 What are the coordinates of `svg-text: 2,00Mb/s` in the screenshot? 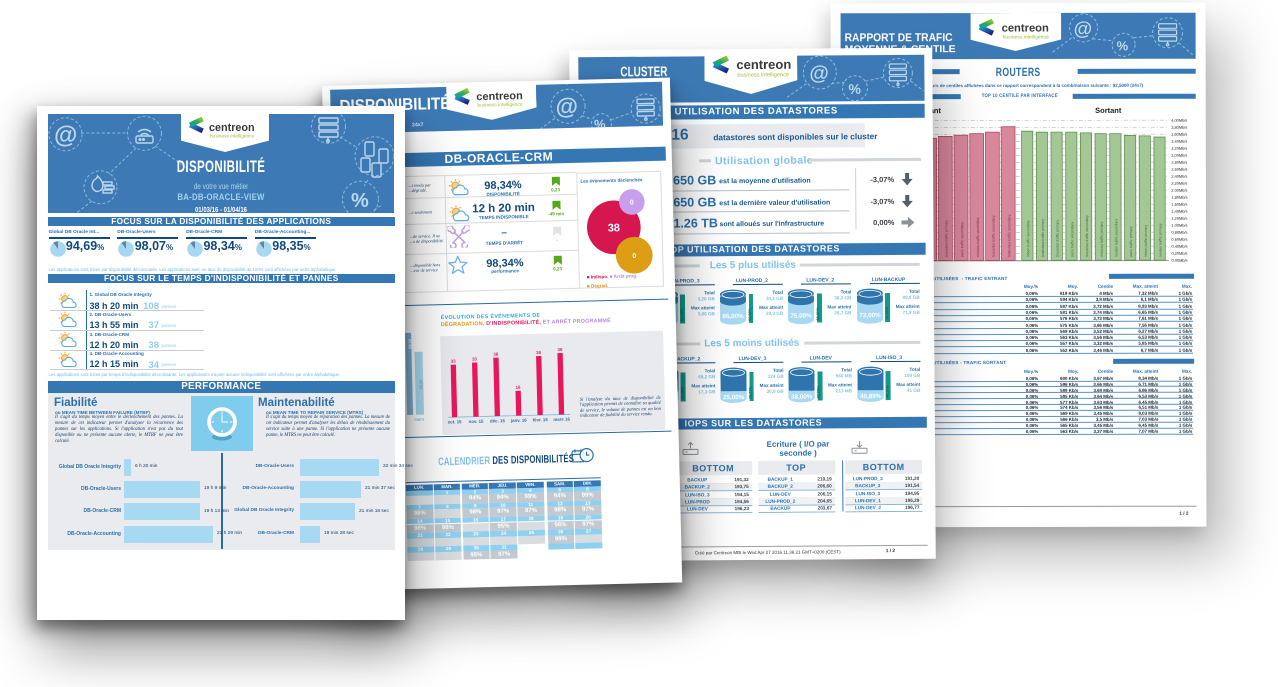 It's located at (1179, 190).